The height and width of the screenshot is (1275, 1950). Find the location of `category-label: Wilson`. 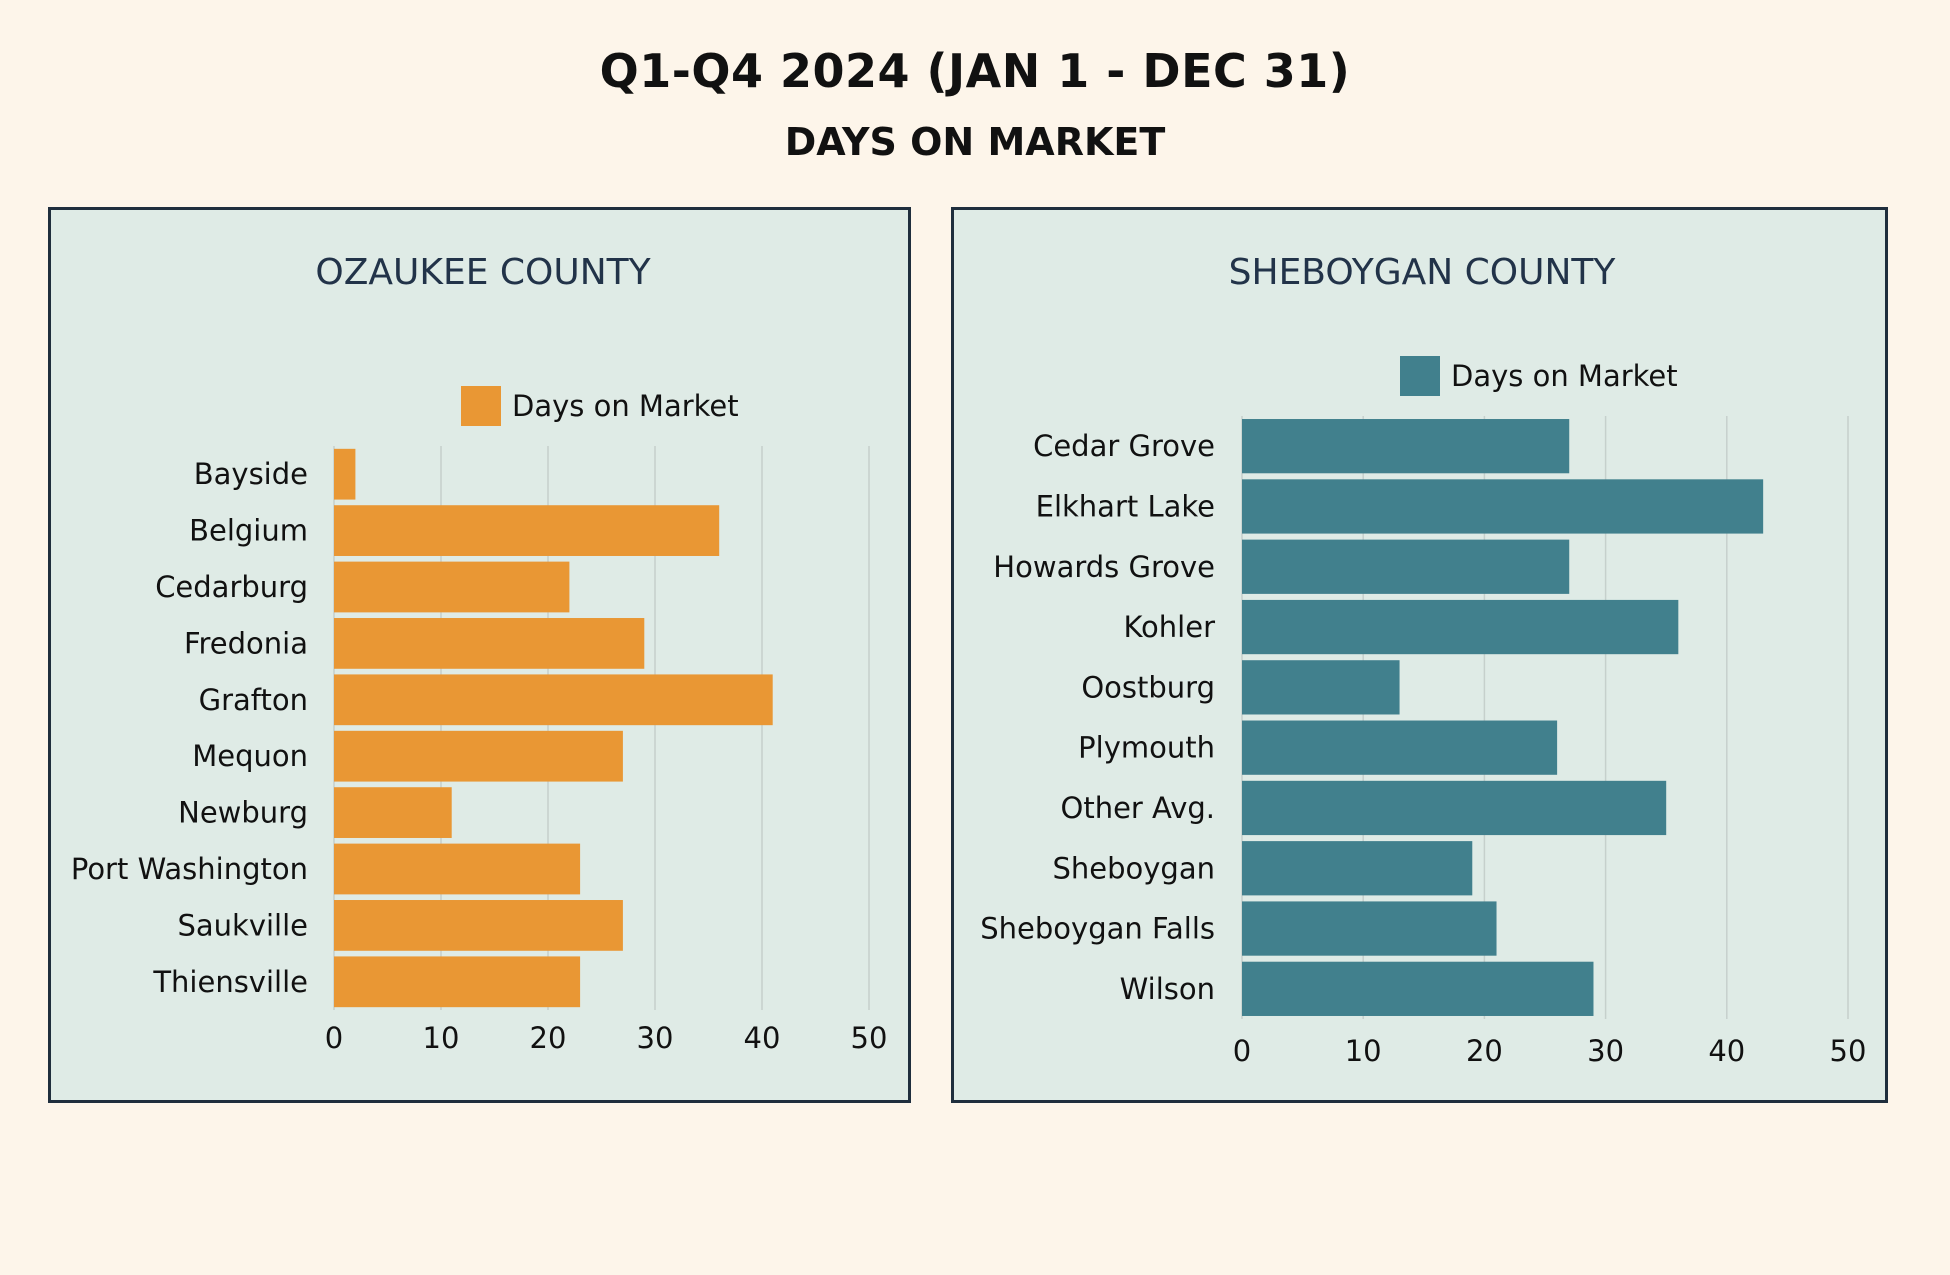

category-label: Wilson is located at coordinates (1167, 989).